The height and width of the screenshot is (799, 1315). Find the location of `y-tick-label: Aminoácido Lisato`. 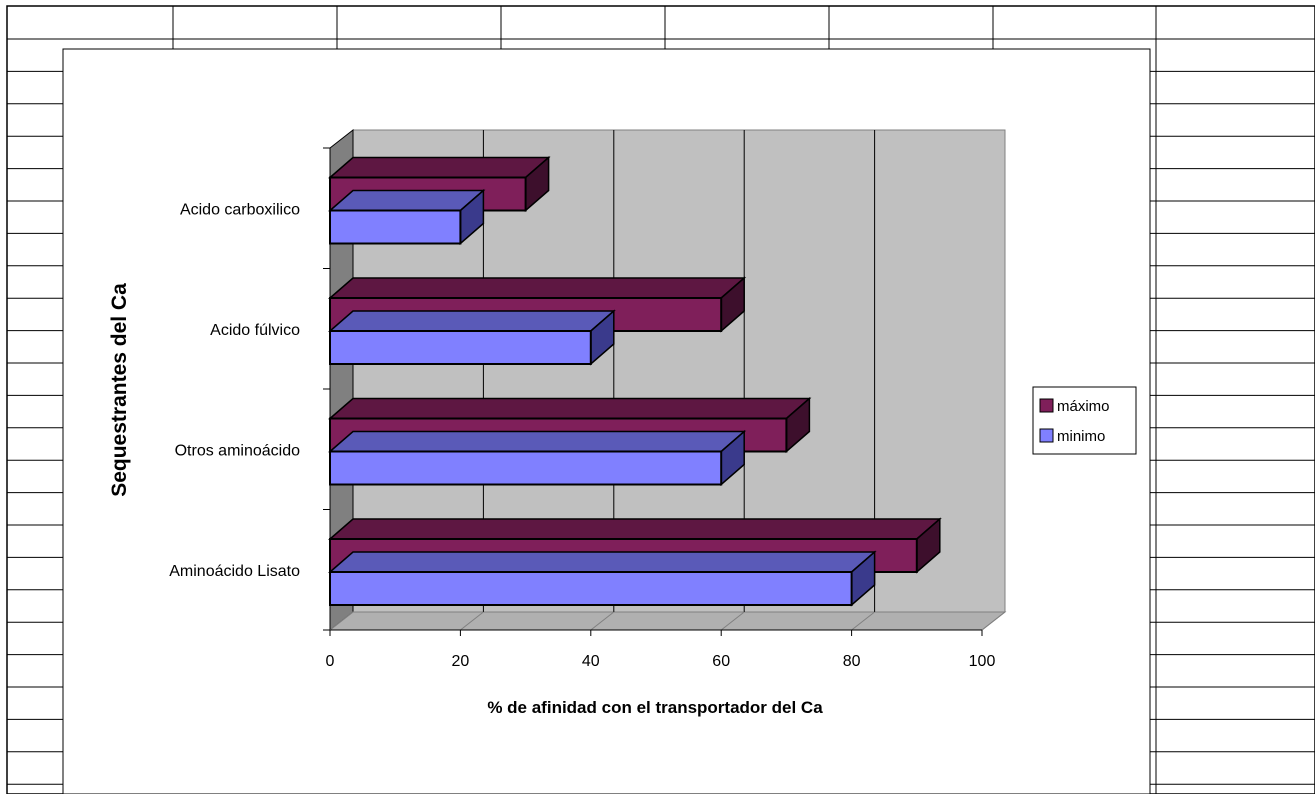

y-tick-label: Aminoácido Lisato is located at coordinates (234, 571).